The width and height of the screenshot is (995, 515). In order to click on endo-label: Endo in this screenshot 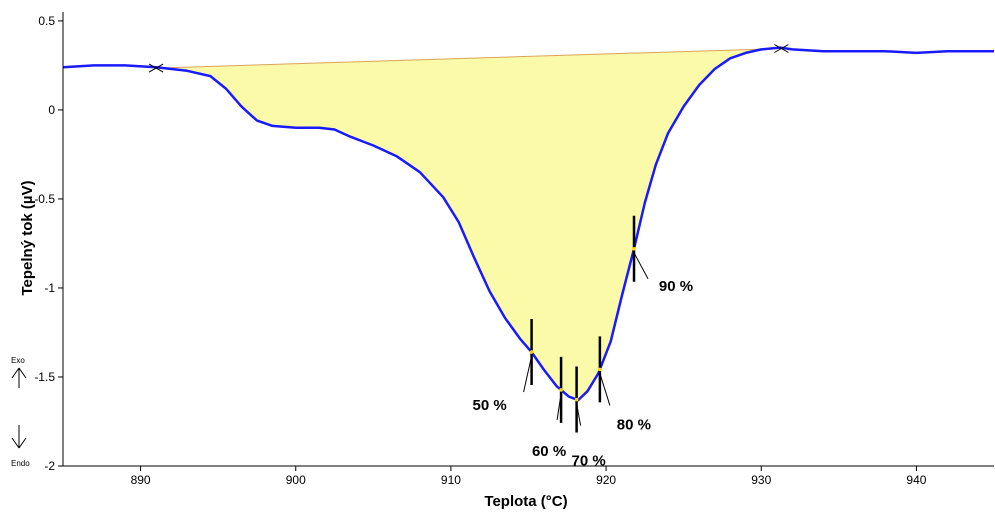, I will do `click(20, 463)`.